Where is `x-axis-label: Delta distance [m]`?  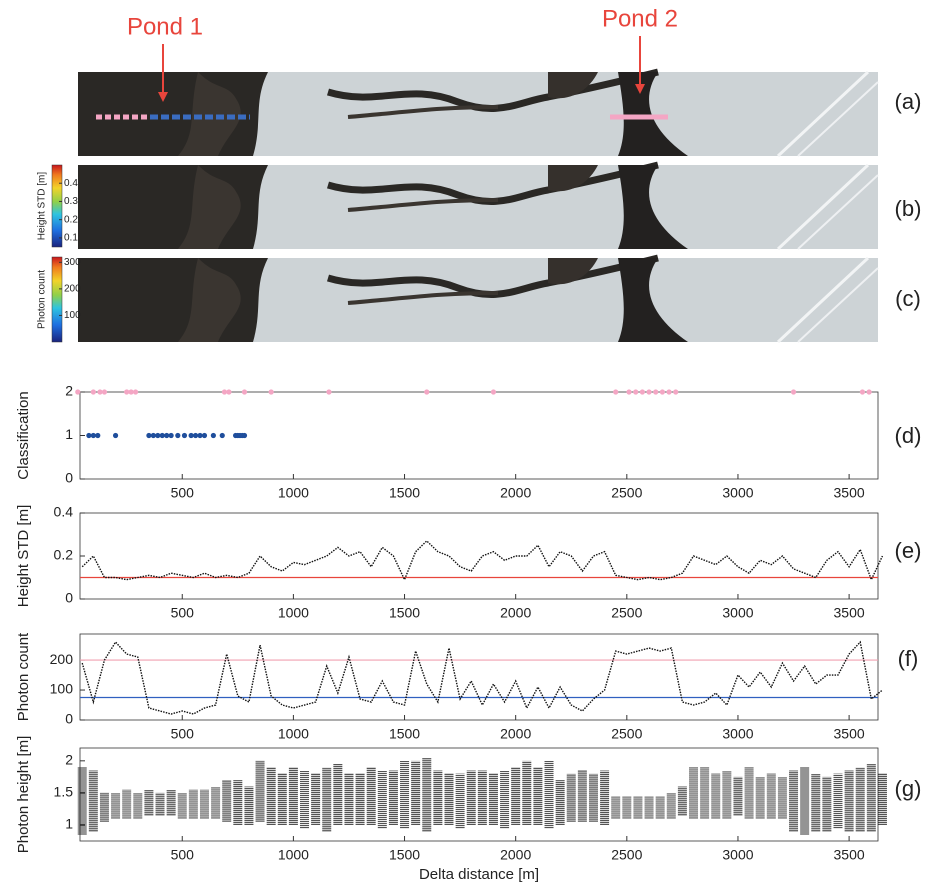
x-axis-label: Delta distance [m] is located at coordinates (479, 874).